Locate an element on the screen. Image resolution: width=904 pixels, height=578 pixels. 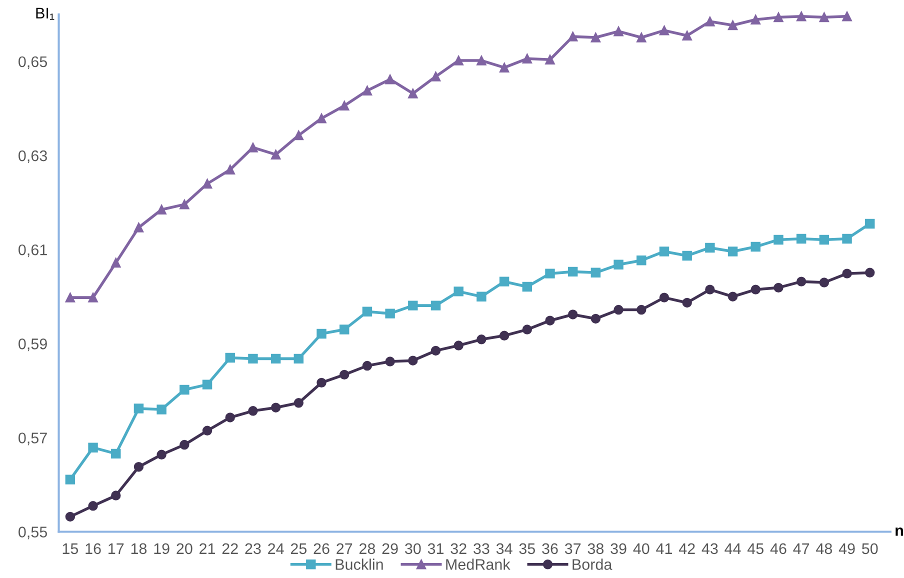
y-axis-title: BI₁ is located at coordinates (45, 14).